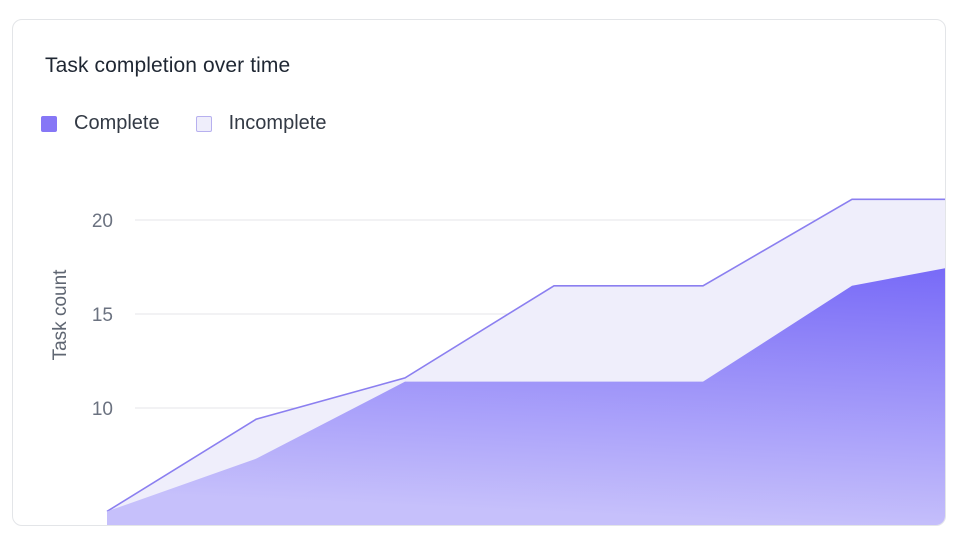 The width and height of the screenshot is (957, 542). Describe the element at coordinates (102, 315) in the screenshot. I see `y-tick-label-15: 15` at that location.